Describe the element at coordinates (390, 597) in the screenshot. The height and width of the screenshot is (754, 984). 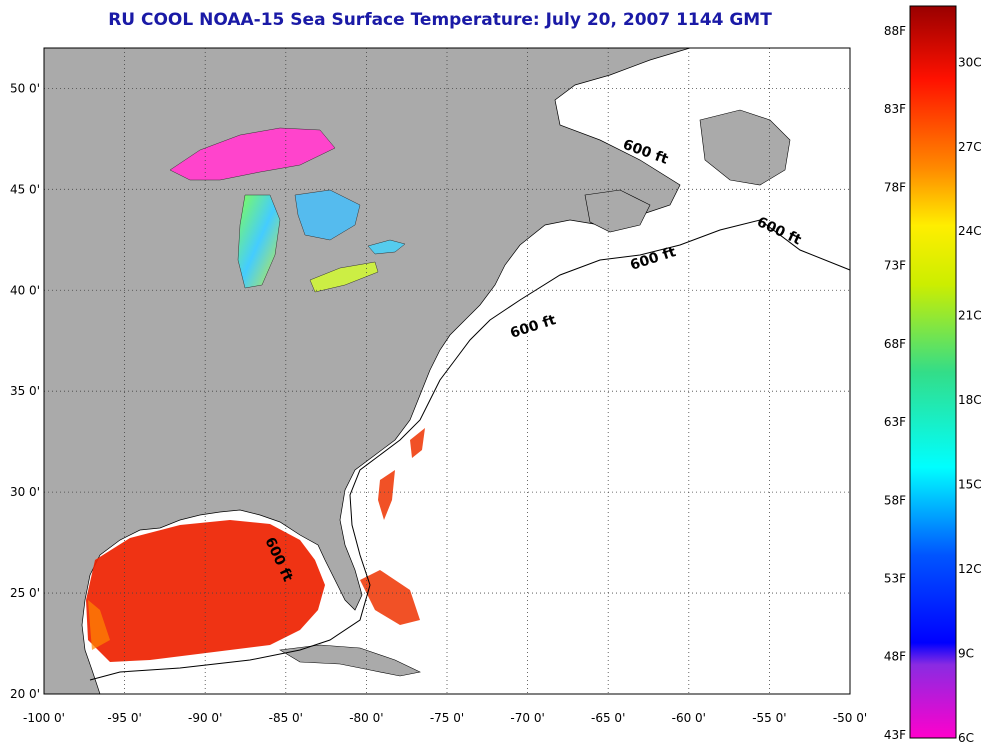
I see `atlantic-sst` at that location.